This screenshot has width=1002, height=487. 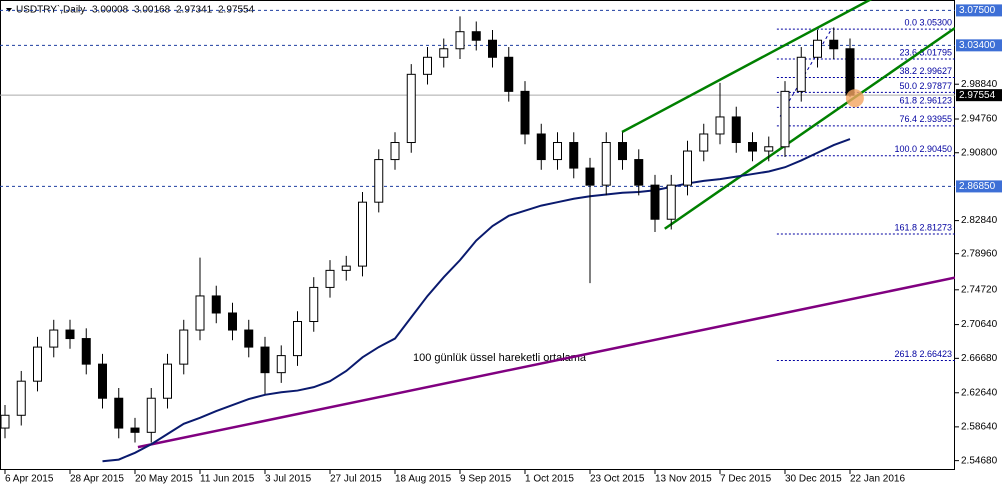 I want to click on x-tick-label: 27 Jul 2015, so click(x=356, y=479).